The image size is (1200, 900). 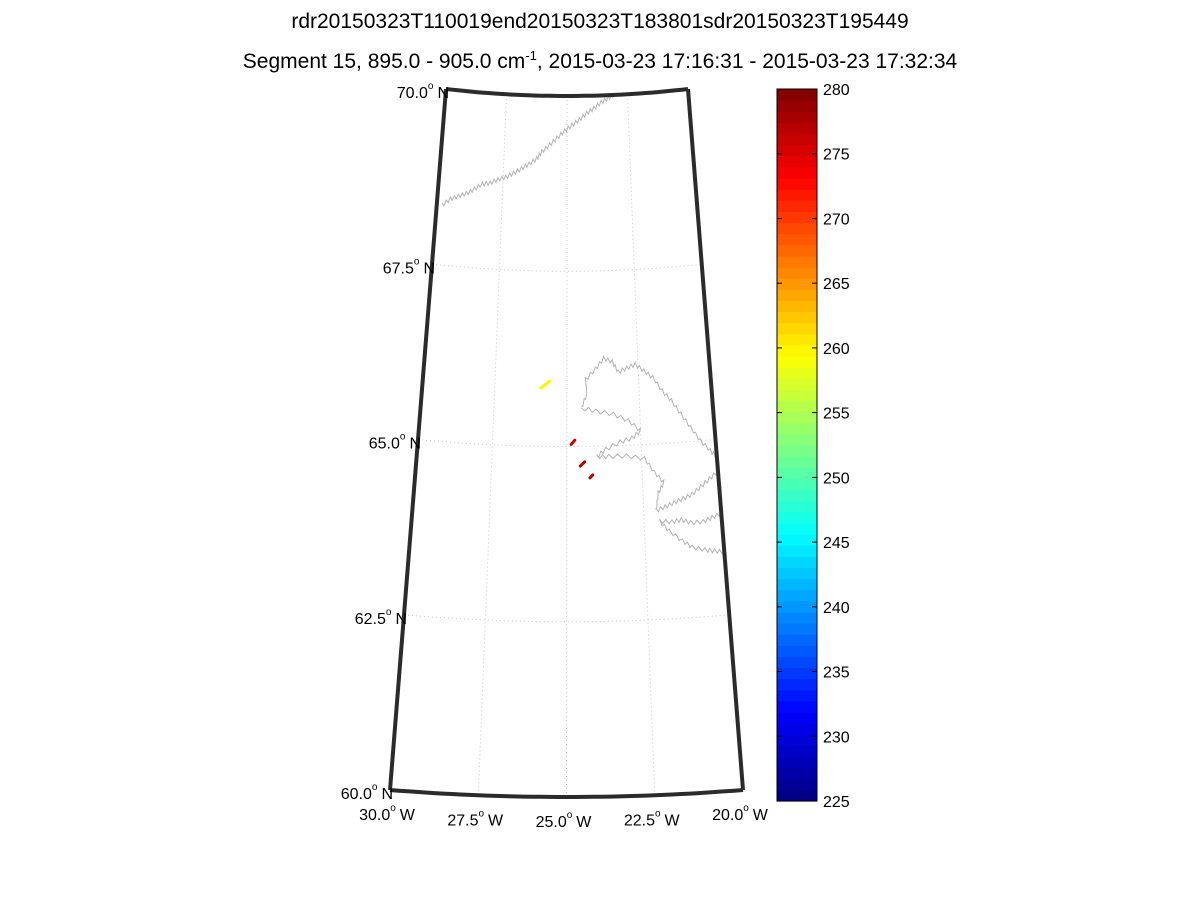 I want to click on colorbar: 225 230 235 240 245 250 255 260 265 270 275 280, so click(x=813, y=446).